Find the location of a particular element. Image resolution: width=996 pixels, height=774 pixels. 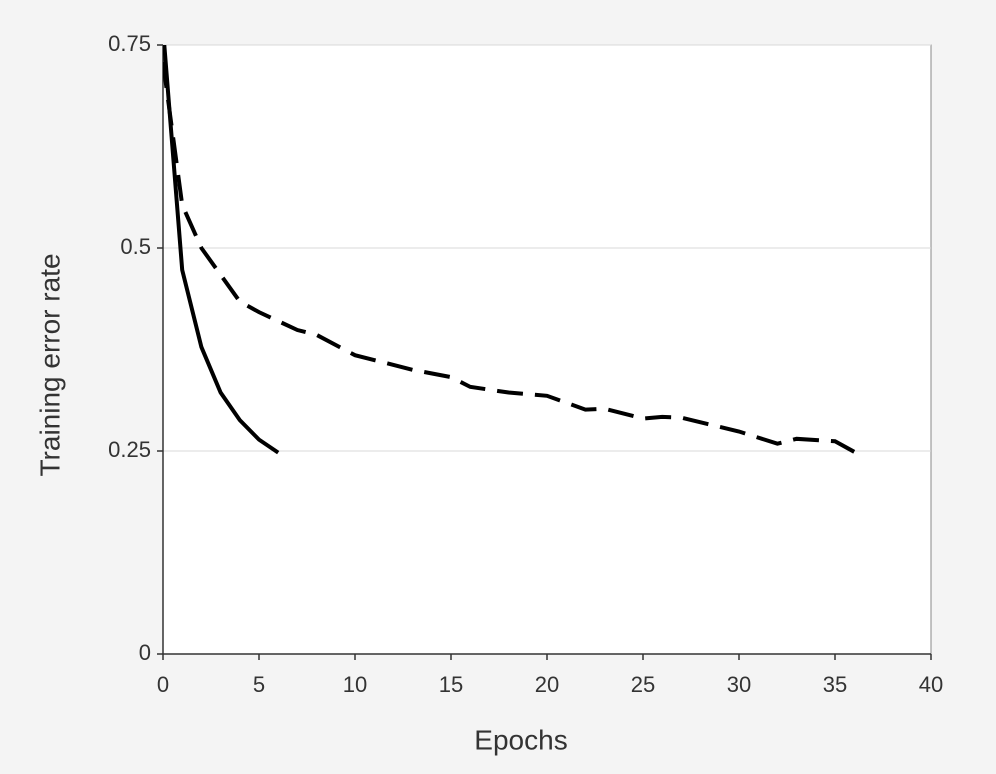

x-tick-label: 15 is located at coordinates (451, 684).